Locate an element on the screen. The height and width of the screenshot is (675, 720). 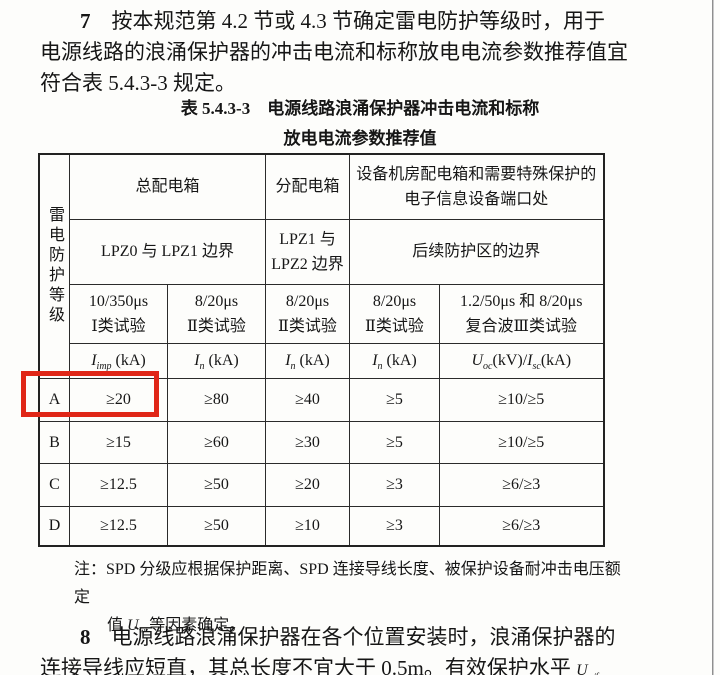
clause-number-7: 7 is located at coordinates (85, 21).